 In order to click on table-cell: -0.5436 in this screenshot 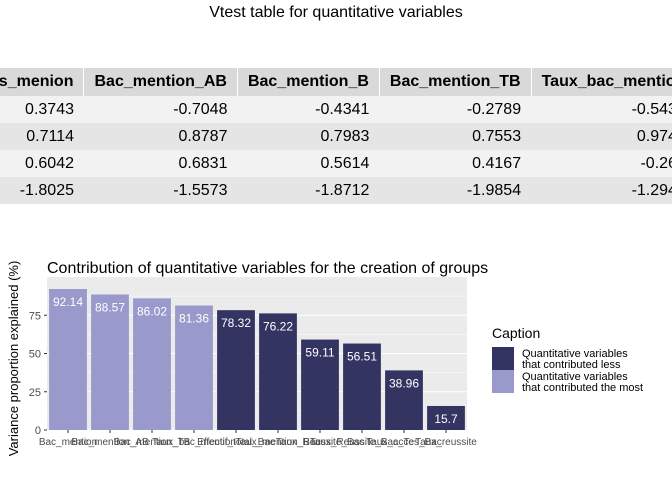, I will do `click(601, 109)`.